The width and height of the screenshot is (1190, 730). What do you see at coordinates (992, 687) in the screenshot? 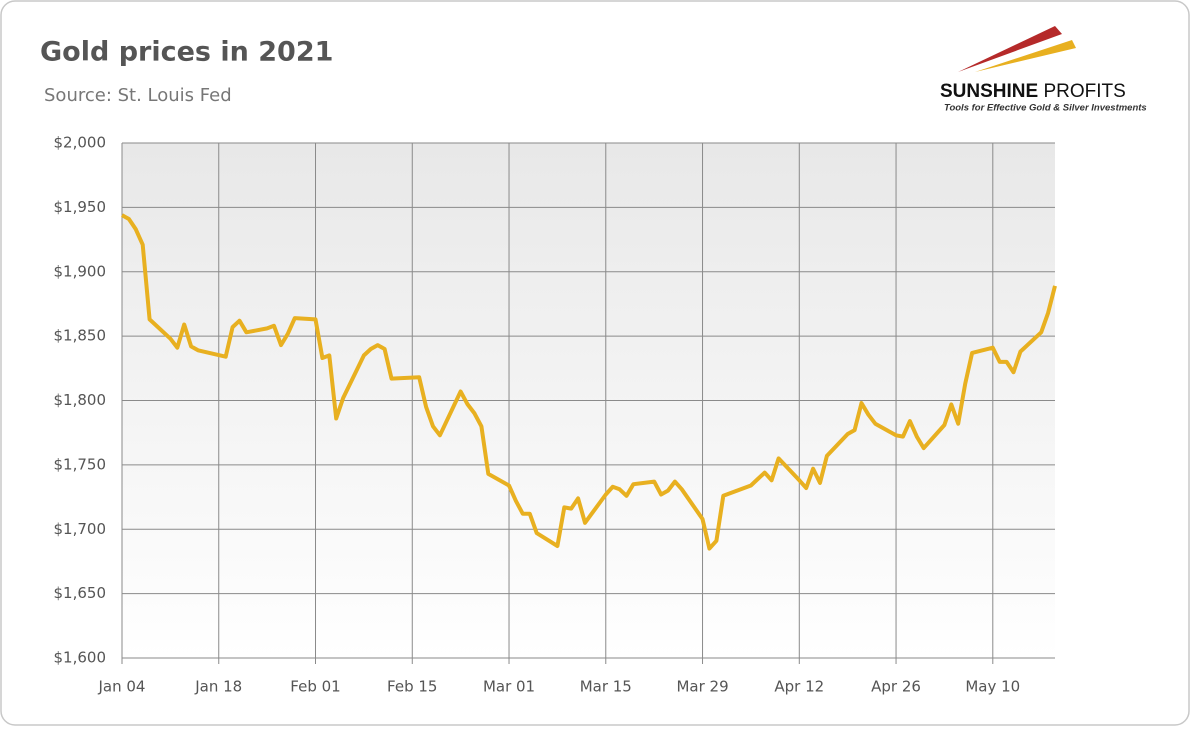
I see `x-tick-label: May 10` at bounding box center [992, 687].